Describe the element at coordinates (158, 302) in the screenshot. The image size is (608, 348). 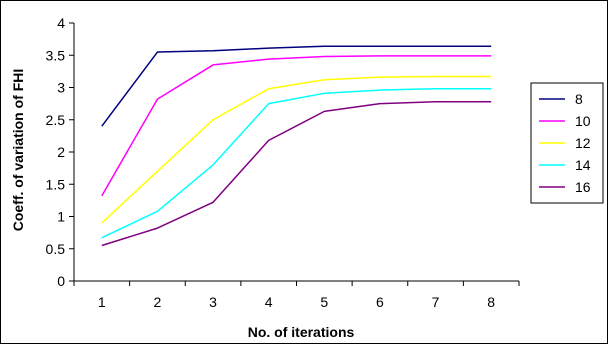
I see `x-tick-label: 2` at that location.